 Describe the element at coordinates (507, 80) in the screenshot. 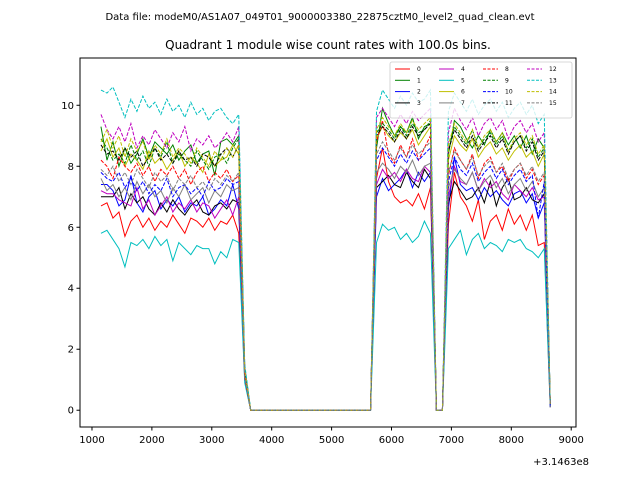

I see `legend-label-9: 9` at that location.